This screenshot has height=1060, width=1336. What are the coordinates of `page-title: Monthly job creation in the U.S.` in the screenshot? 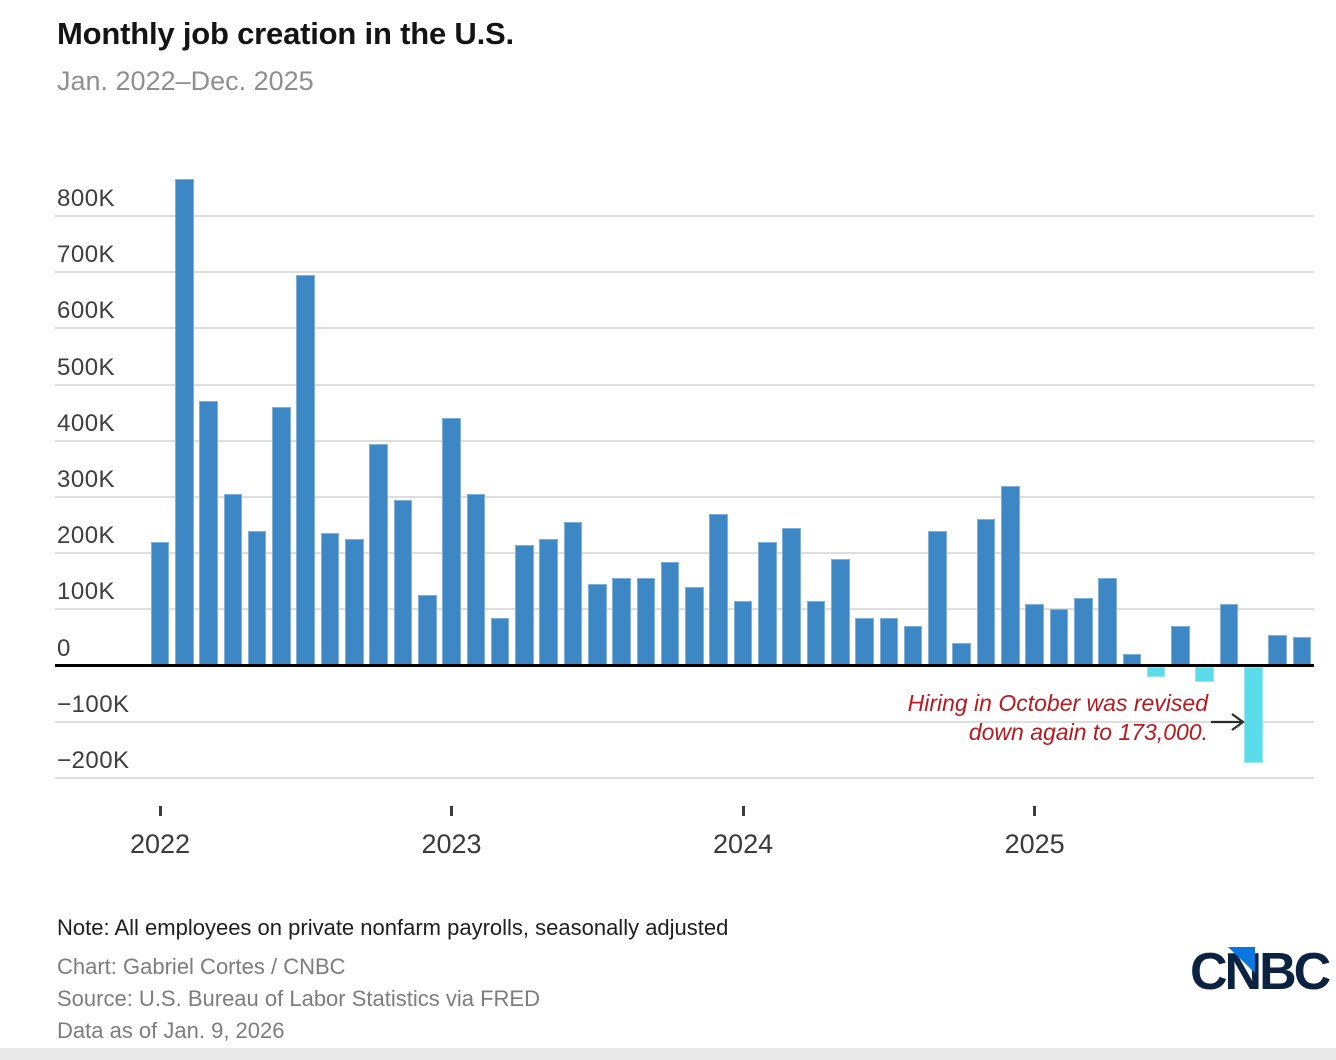 It's located at (285, 33).